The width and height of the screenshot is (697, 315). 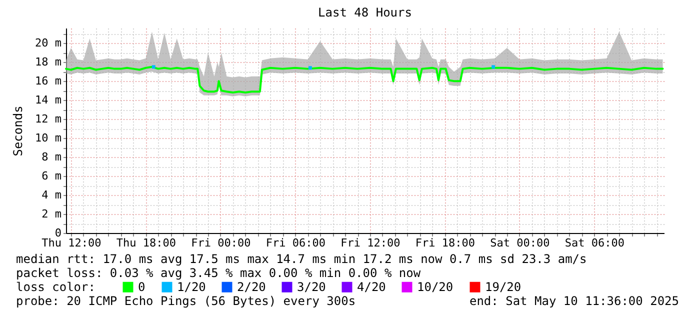 What do you see at coordinates (52, 157) in the screenshot?
I see `y-tick-label: 8 m` at bounding box center [52, 157].